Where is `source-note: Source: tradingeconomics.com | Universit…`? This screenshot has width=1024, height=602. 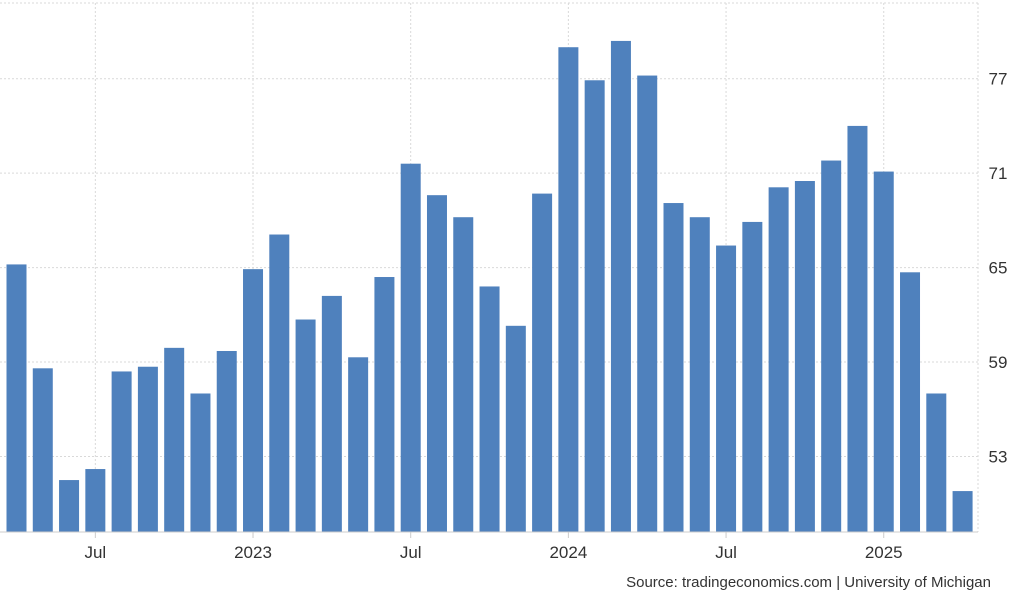
source-note: Source: tradingeconomics.com | Universit… is located at coordinates (808, 582).